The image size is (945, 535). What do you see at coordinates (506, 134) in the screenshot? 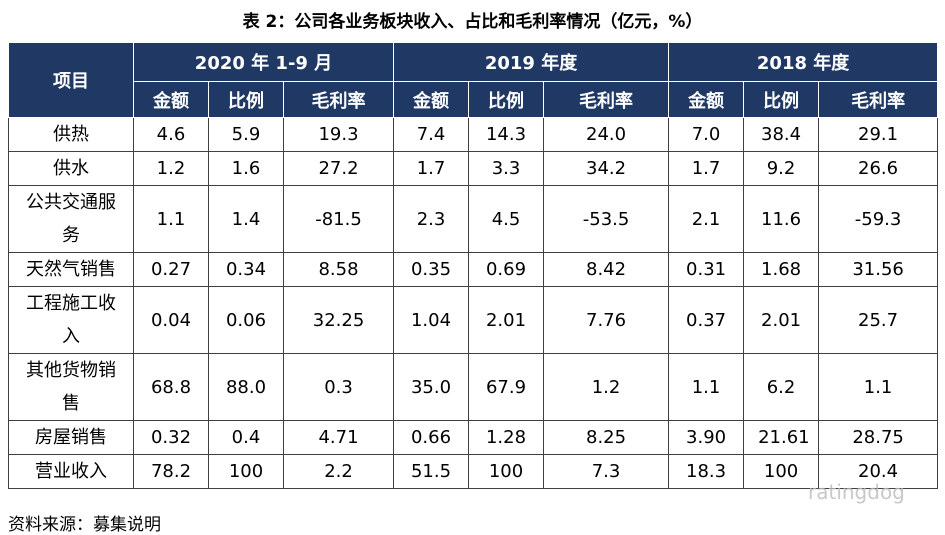
I see `table-cell: 14.3` at bounding box center [506, 134].